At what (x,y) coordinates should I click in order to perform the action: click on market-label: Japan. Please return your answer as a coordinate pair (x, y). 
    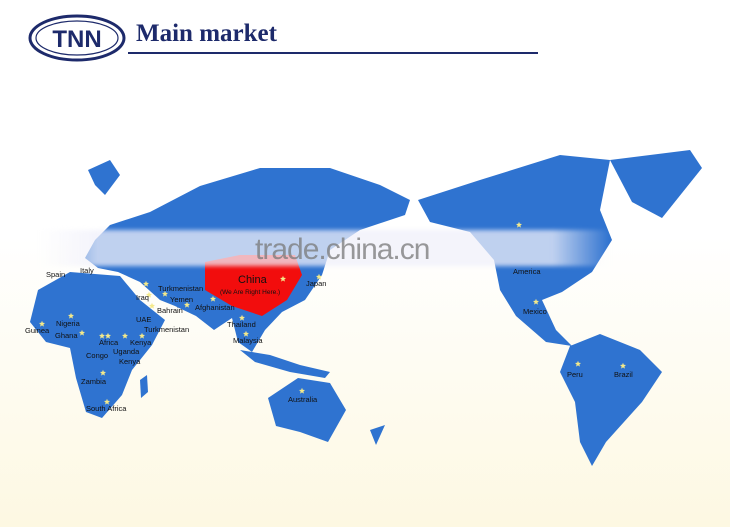
    Looking at the image, I should click on (316, 283).